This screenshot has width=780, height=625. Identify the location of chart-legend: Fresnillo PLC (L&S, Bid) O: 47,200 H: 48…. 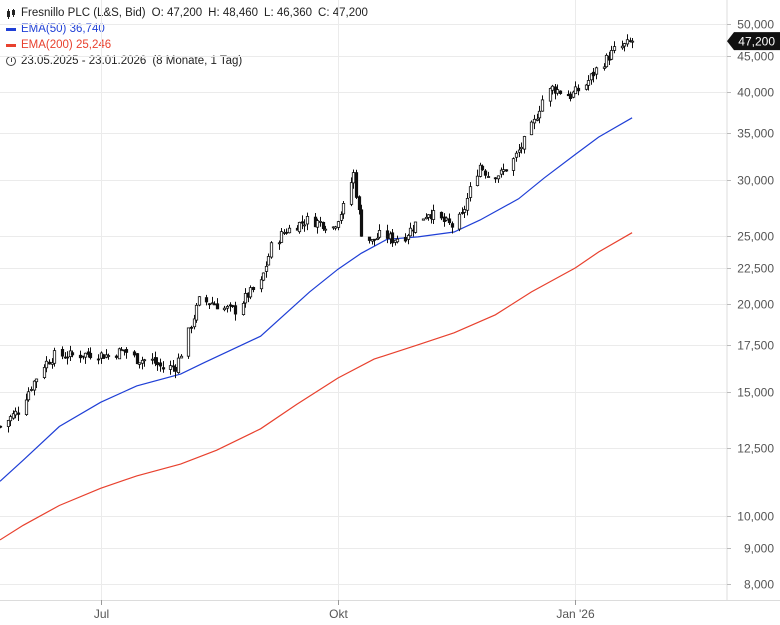
(187, 37).